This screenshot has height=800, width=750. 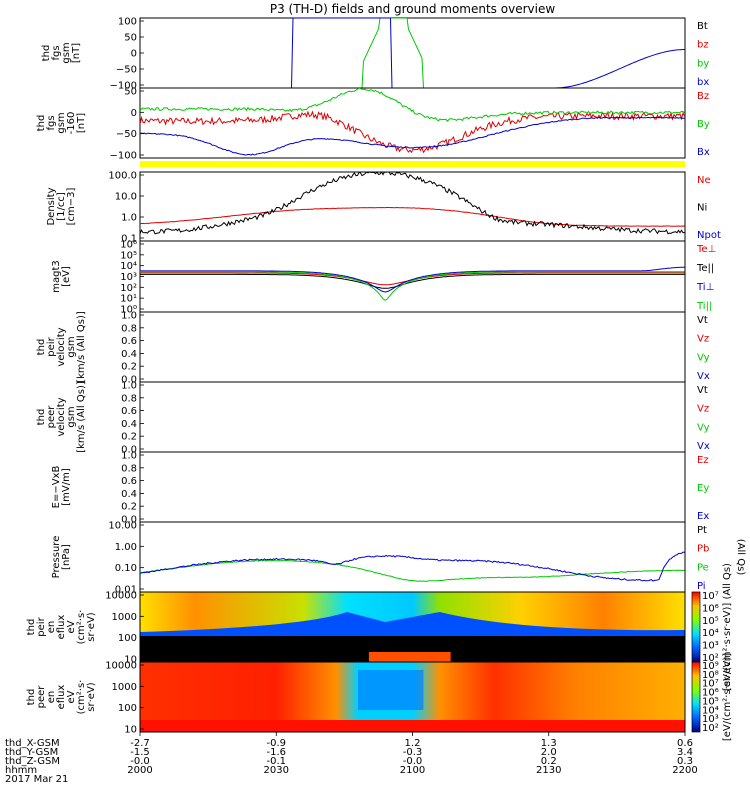 I want to click on x-tick-hhmm: 2130, so click(x=548, y=770).